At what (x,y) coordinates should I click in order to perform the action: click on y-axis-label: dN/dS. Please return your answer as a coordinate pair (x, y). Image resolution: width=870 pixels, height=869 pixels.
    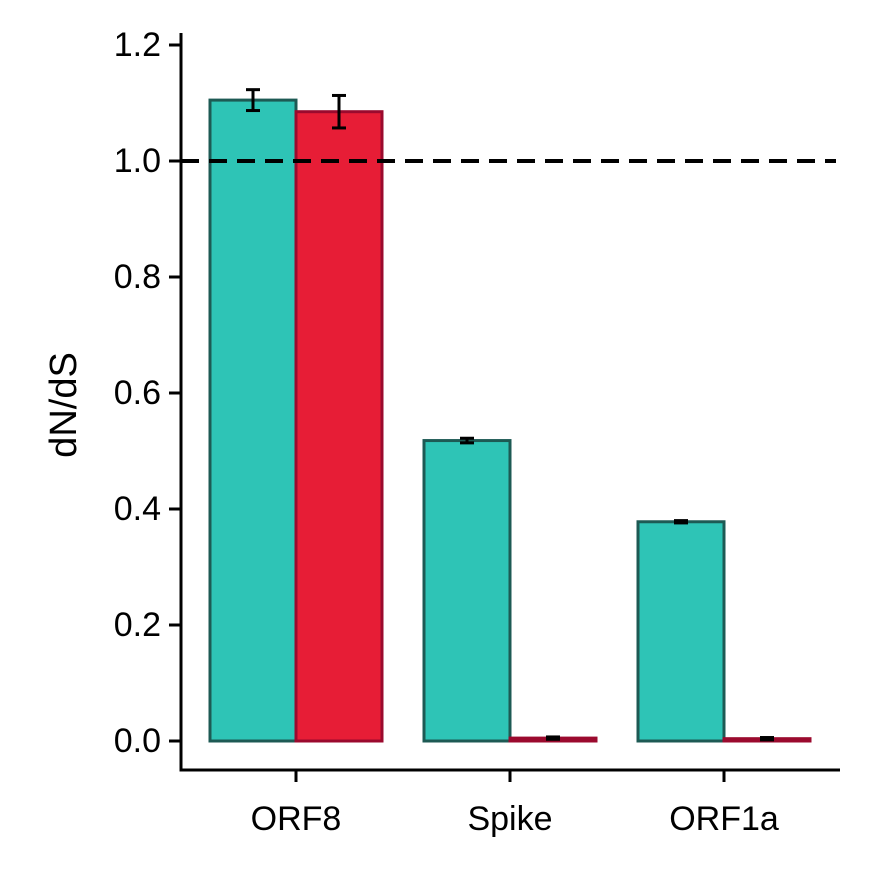
    Looking at the image, I should click on (64, 405).